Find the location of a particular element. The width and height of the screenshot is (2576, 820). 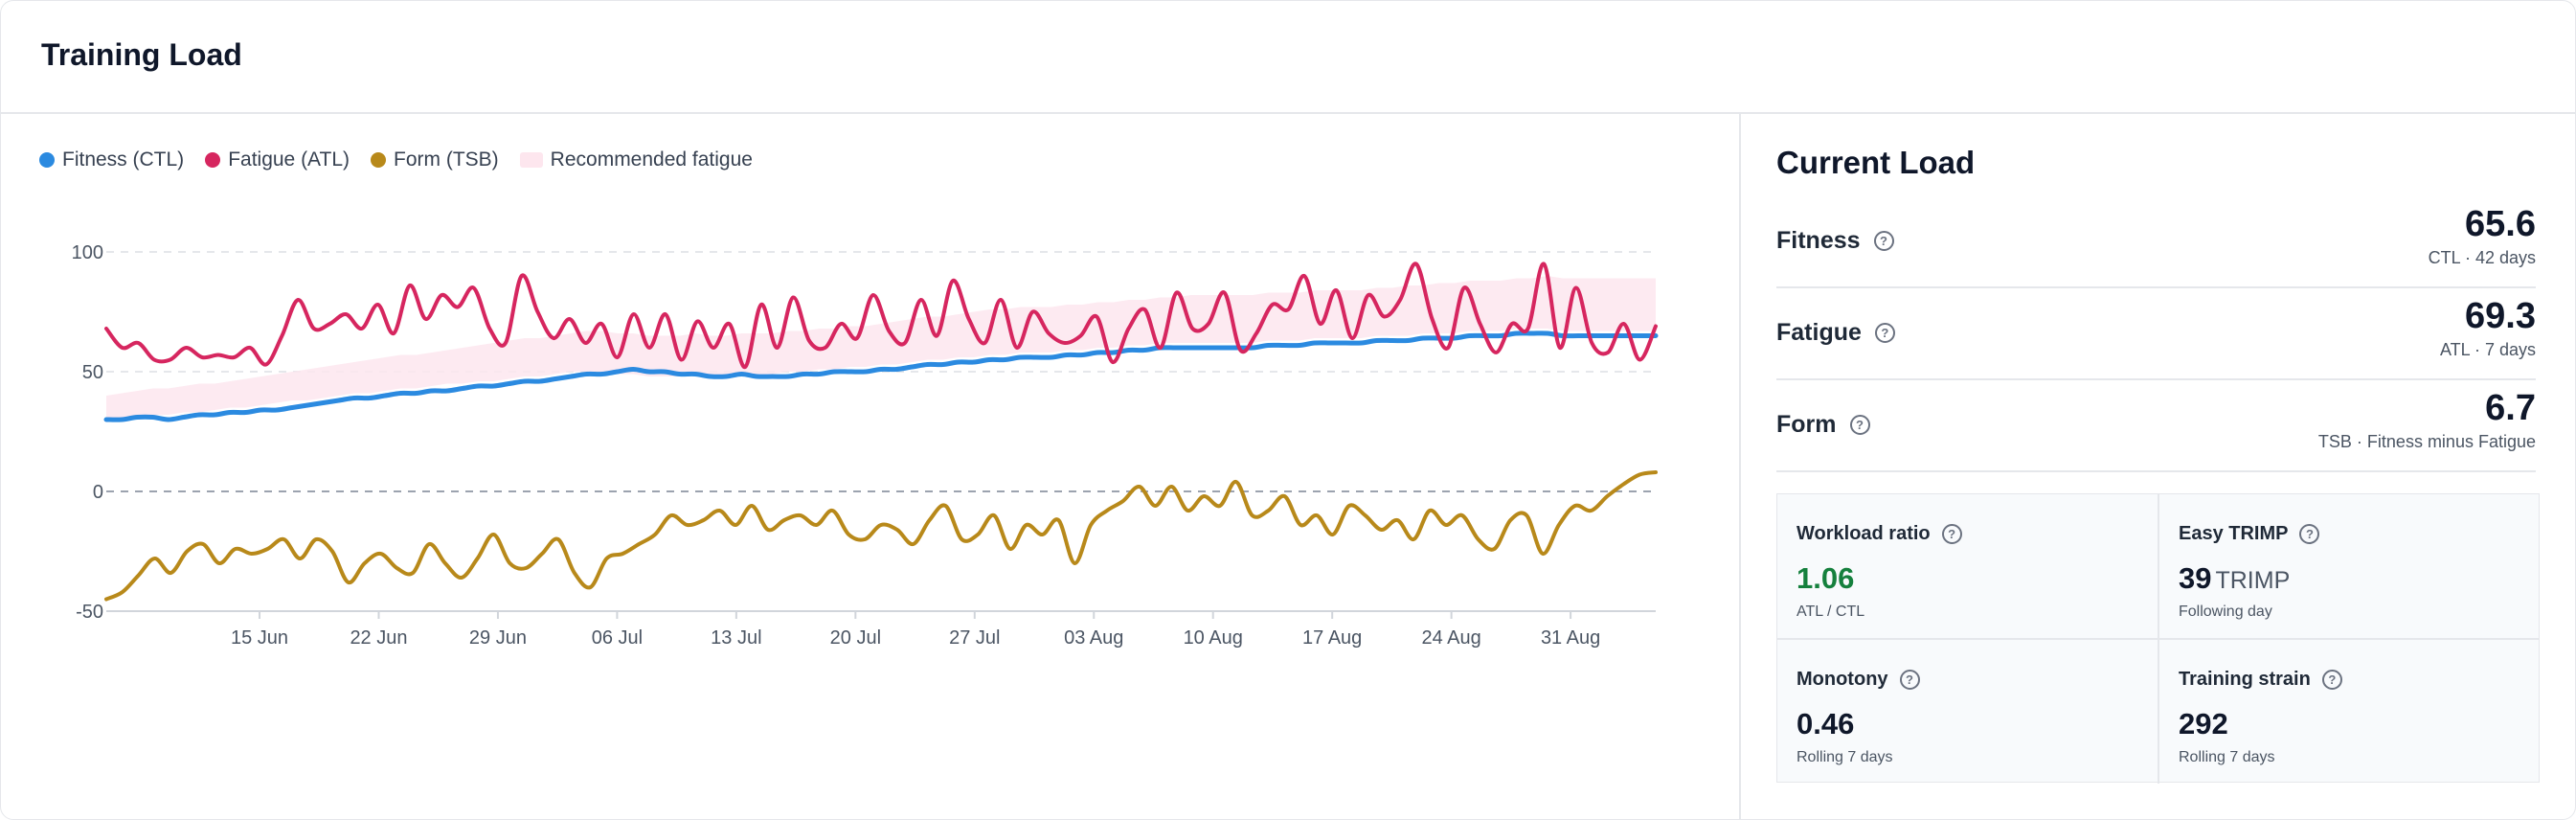

stat-cell-easy-trimp: Easy TRIMP ? 39 TRIMP Following day is located at coordinates (2349, 567).